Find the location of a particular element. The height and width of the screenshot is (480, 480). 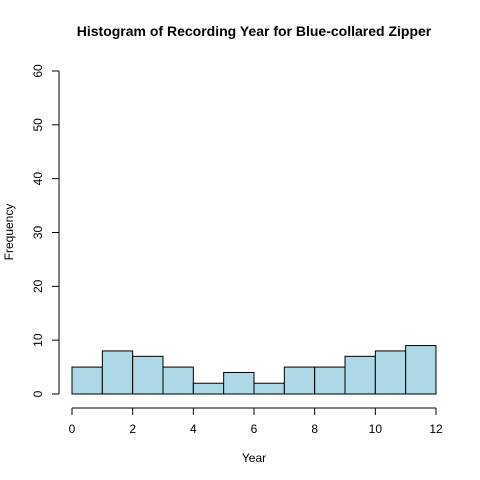

y-tick-label: 10 is located at coordinates (38, 340).